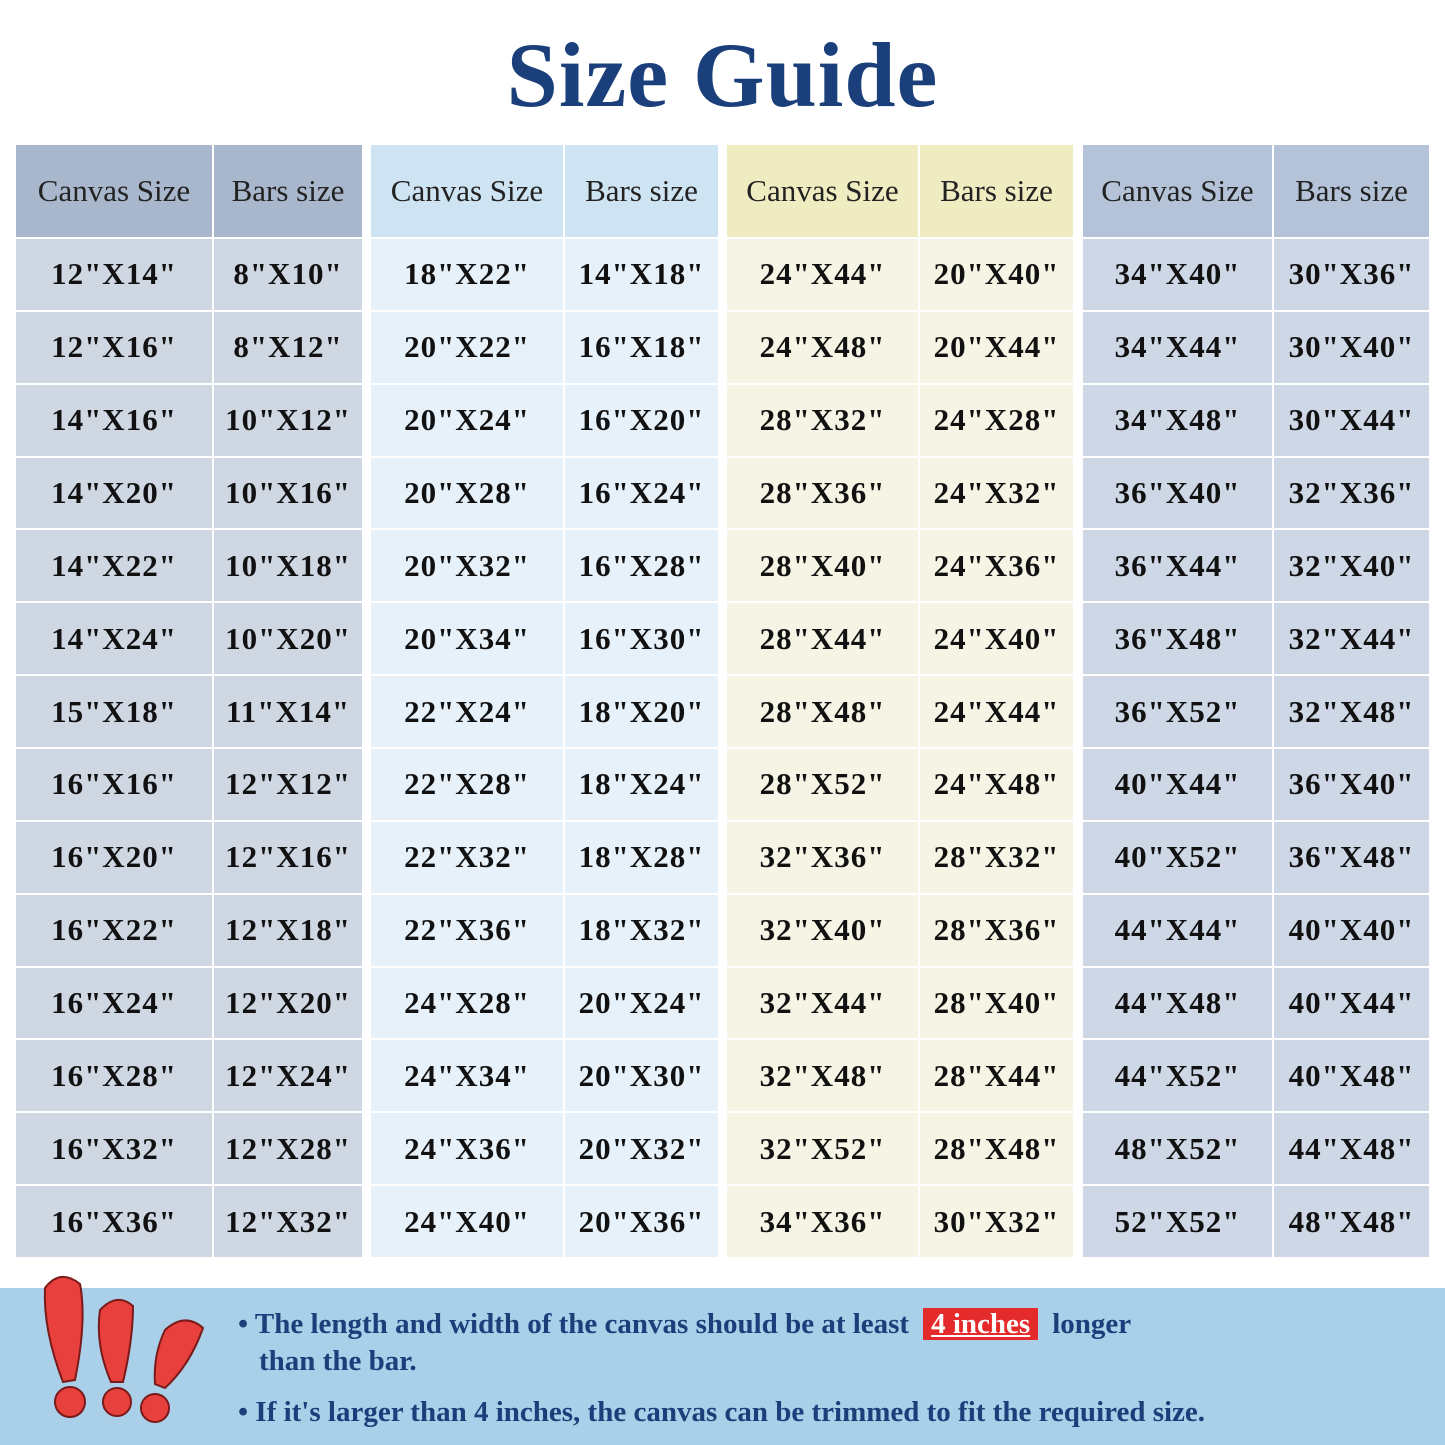 The width and height of the screenshot is (1445, 1445). What do you see at coordinates (822, 493) in the screenshot?
I see `canvas-size-cell: 28"X36"` at bounding box center [822, 493].